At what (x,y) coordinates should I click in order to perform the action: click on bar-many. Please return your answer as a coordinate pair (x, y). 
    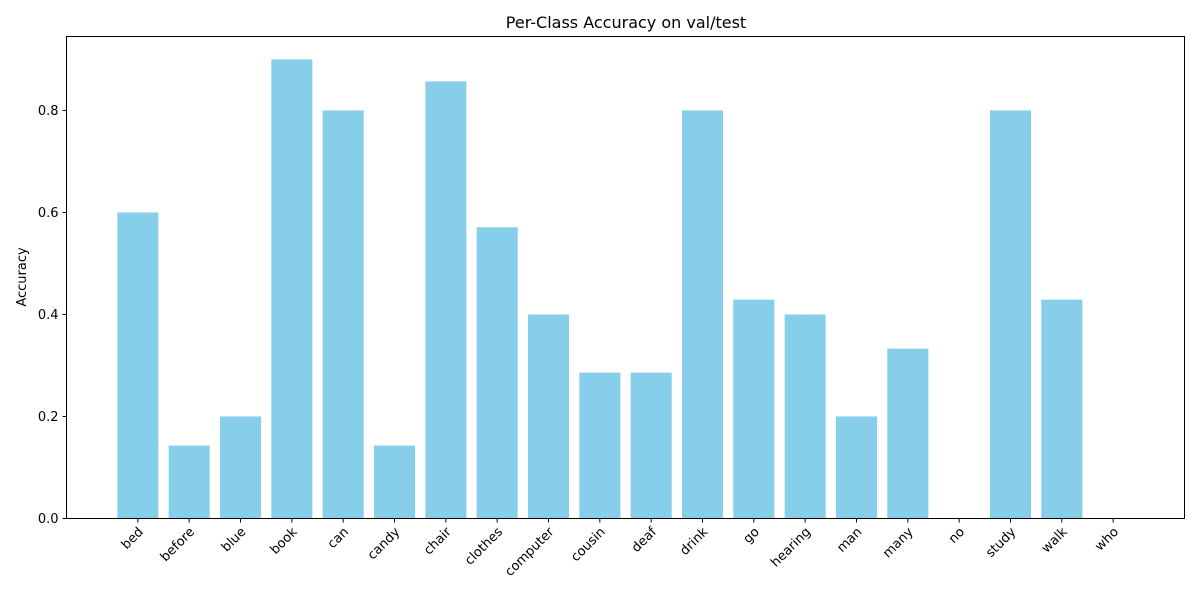
    Looking at the image, I should click on (908, 433).